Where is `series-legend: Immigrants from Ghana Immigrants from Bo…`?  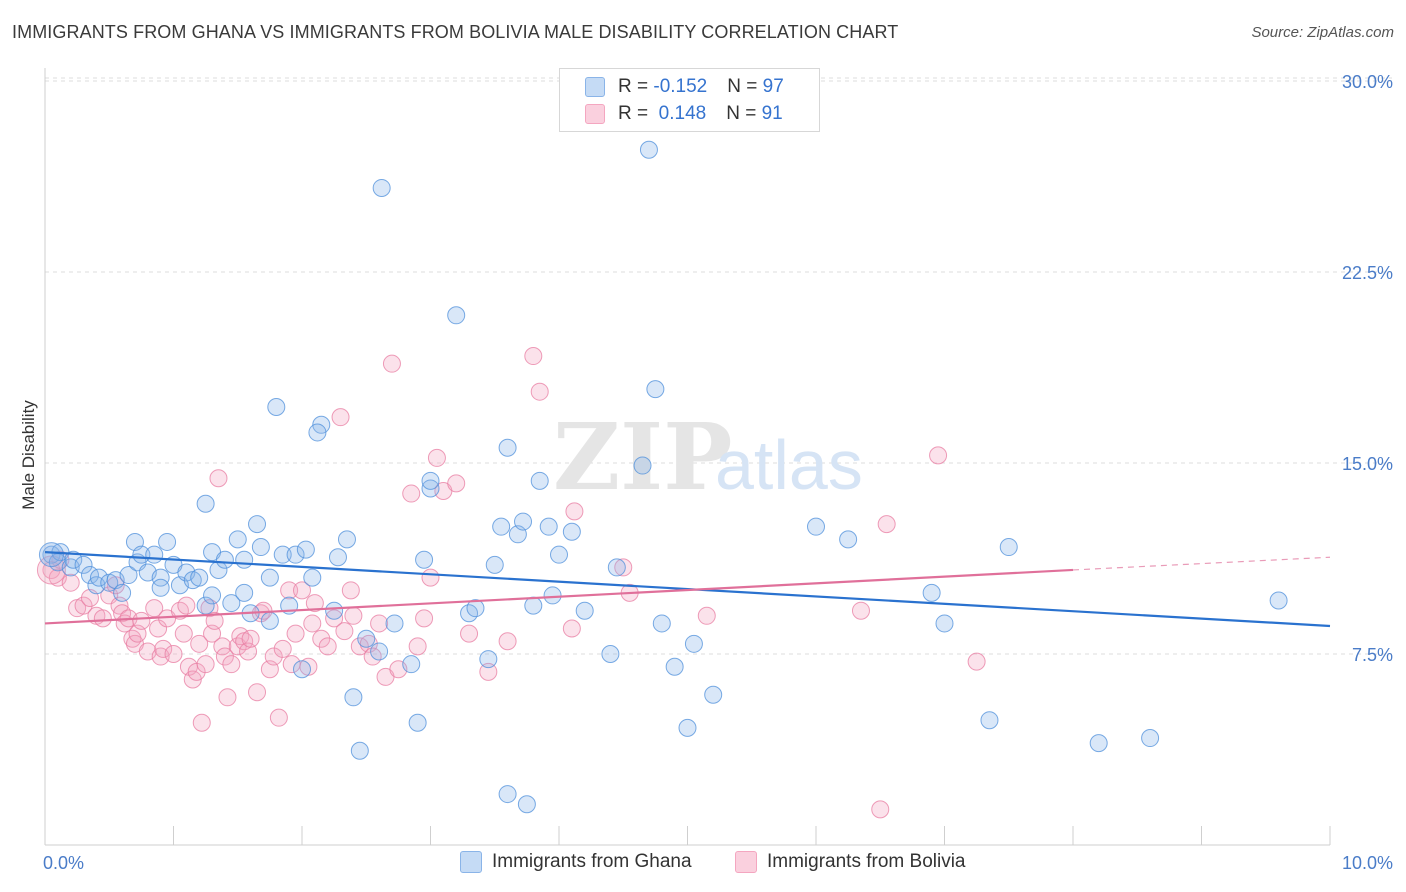 series-legend: Immigrants from Ghana Immigrants from Bo… is located at coordinates (703, 865).